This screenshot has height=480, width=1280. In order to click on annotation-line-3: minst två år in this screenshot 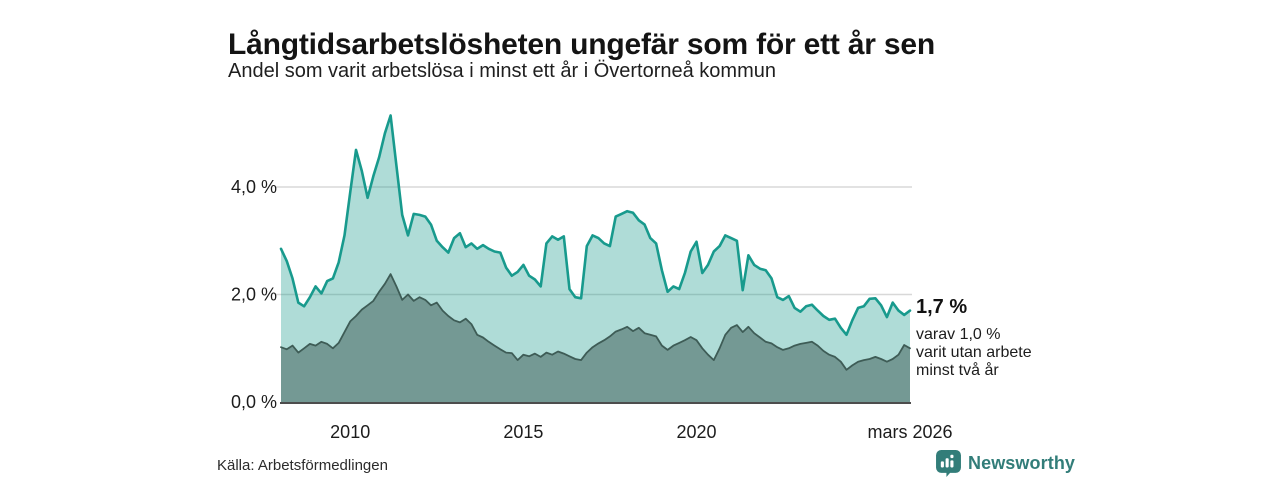, I will do `click(957, 370)`.